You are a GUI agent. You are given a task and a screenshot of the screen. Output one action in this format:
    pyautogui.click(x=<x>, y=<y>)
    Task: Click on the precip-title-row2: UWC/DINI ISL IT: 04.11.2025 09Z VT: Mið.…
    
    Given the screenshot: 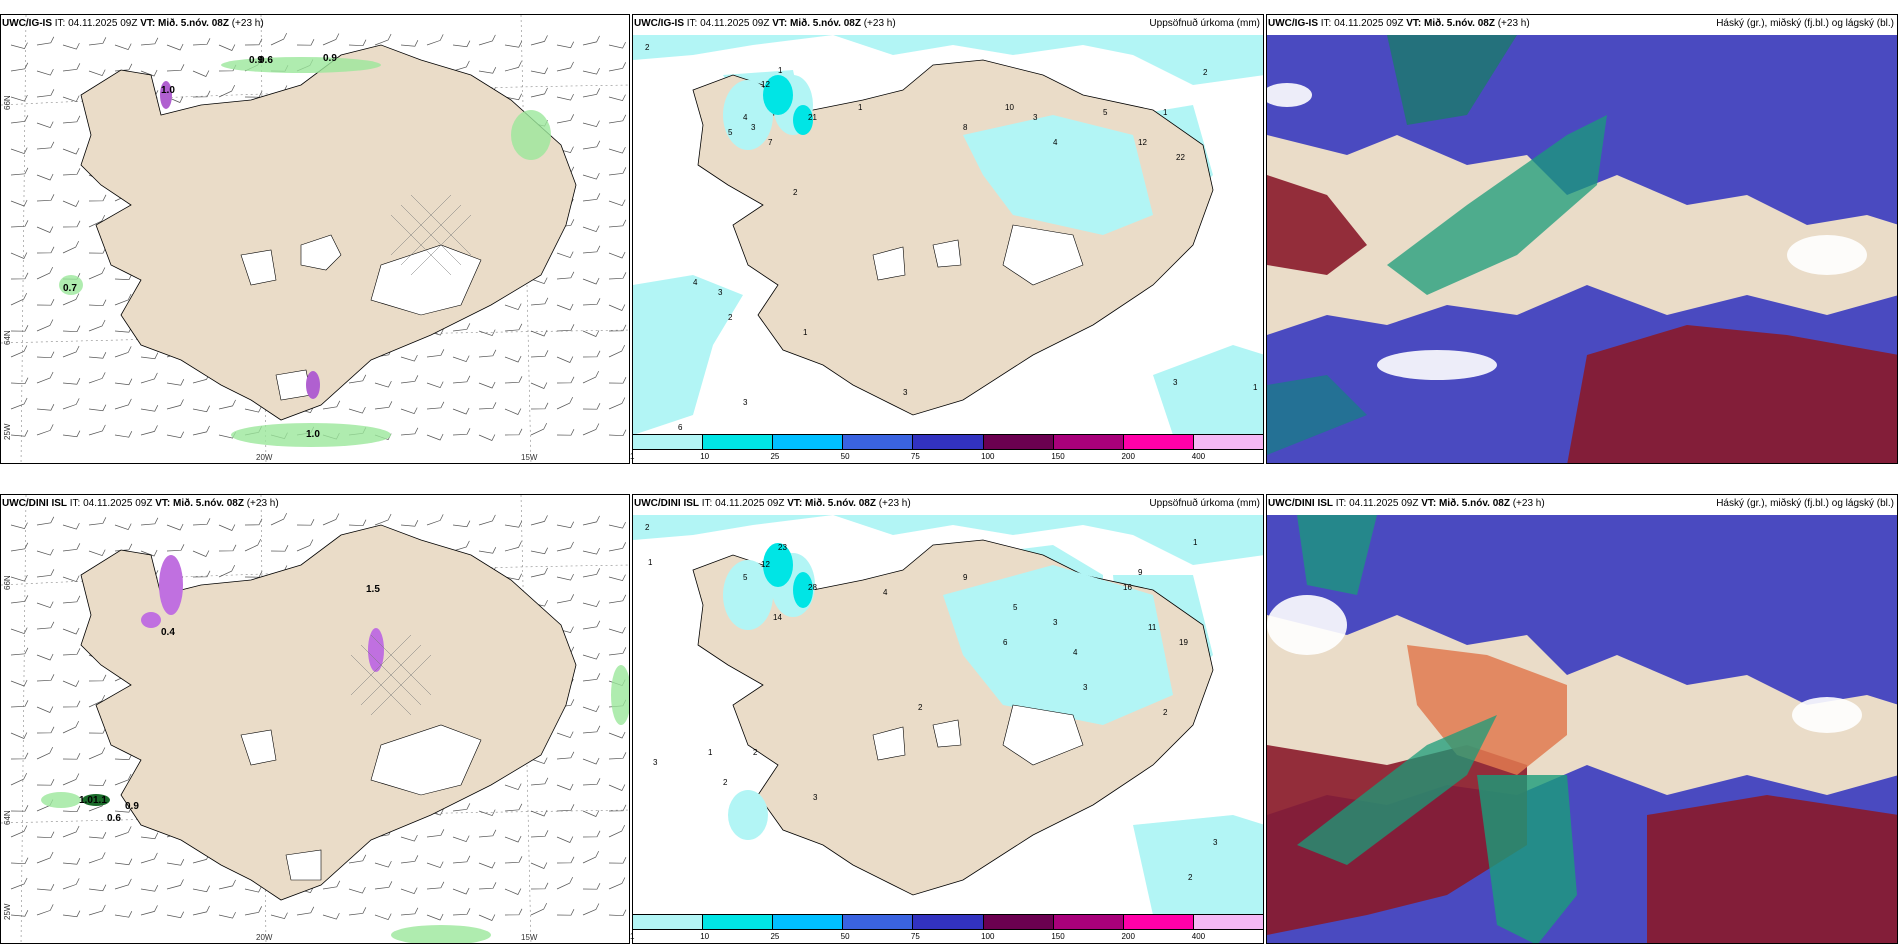 What is the action you would take?
    pyautogui.click(x=772, y=503)
    